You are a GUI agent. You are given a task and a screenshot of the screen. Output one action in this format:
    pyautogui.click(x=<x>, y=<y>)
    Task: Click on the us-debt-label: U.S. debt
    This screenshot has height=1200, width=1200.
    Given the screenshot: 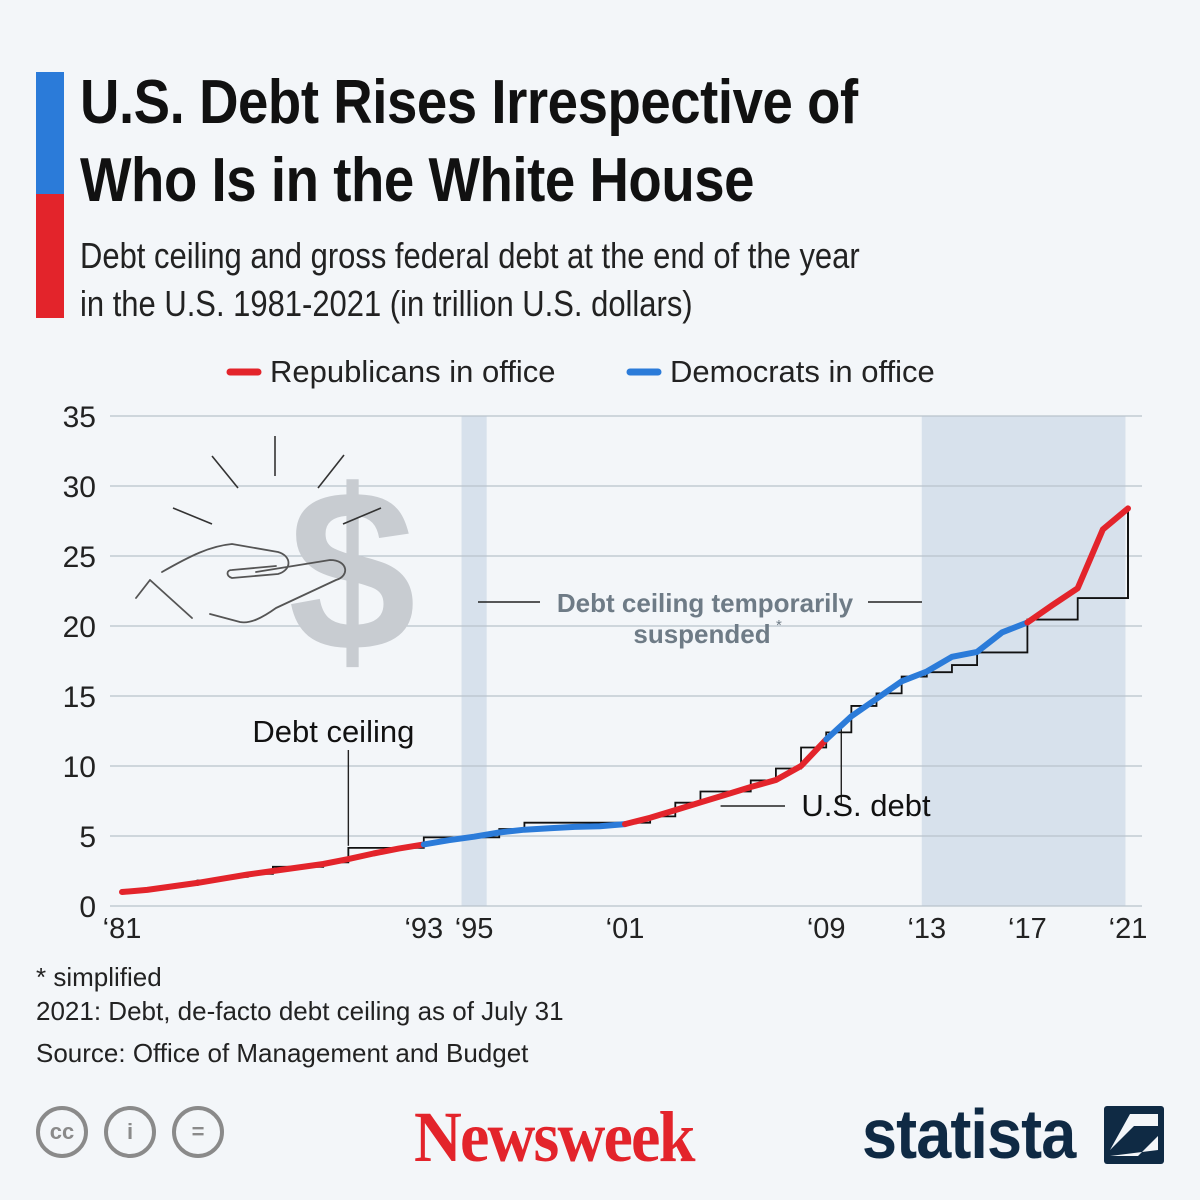 What is the action you would take?
    pyautogui.click(x=866, y=805)
    